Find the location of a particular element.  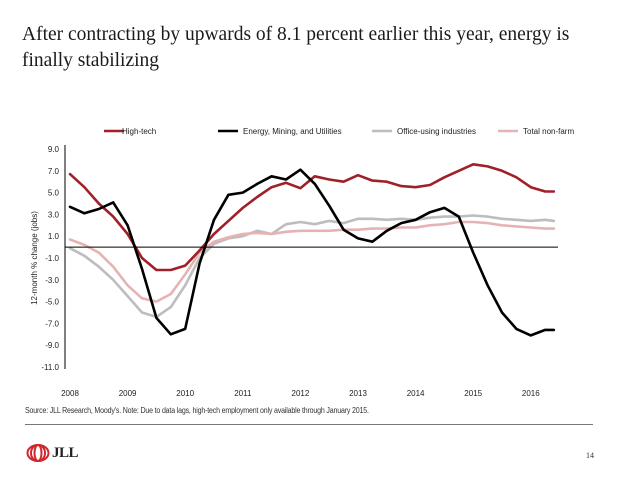

y-tick-label: -11.0 is located at coordinates (50, 367).